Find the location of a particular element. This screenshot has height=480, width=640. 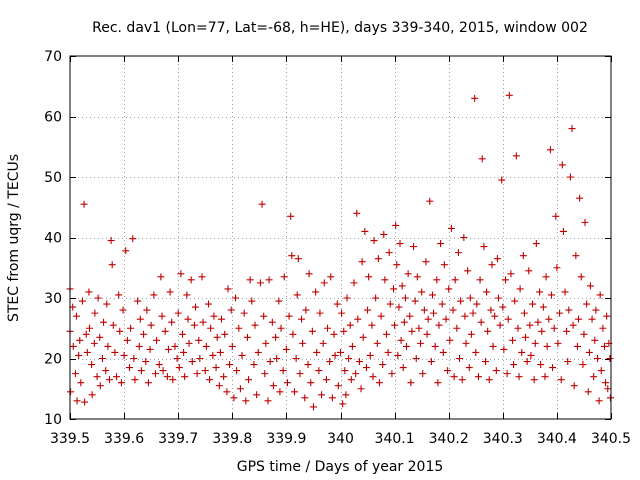

y-tick-label: 40 is located at coordinates (53, 239).